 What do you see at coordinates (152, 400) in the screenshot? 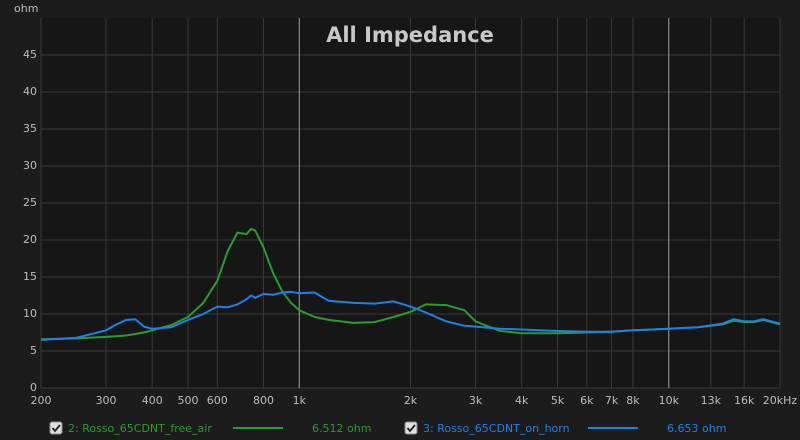
I see `x-tick-label: 400` at bounding box center [152, 400].